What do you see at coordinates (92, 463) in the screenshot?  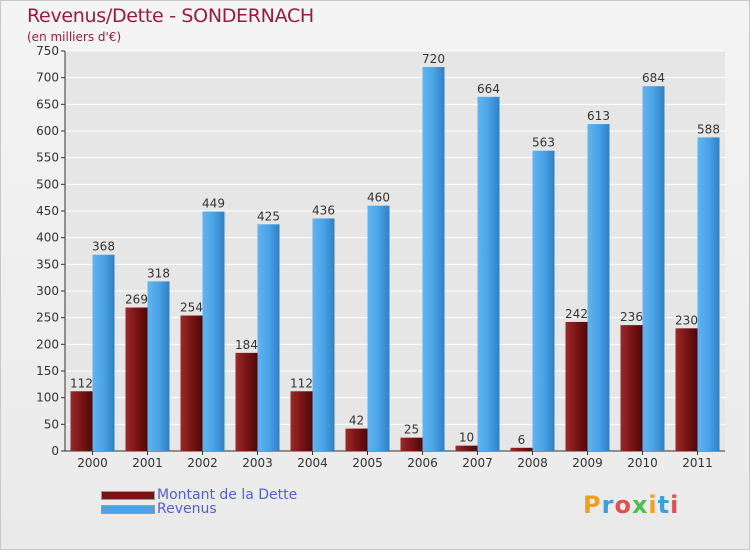 I see `x-tick-label: 2000` at bounding box center [92, 463].